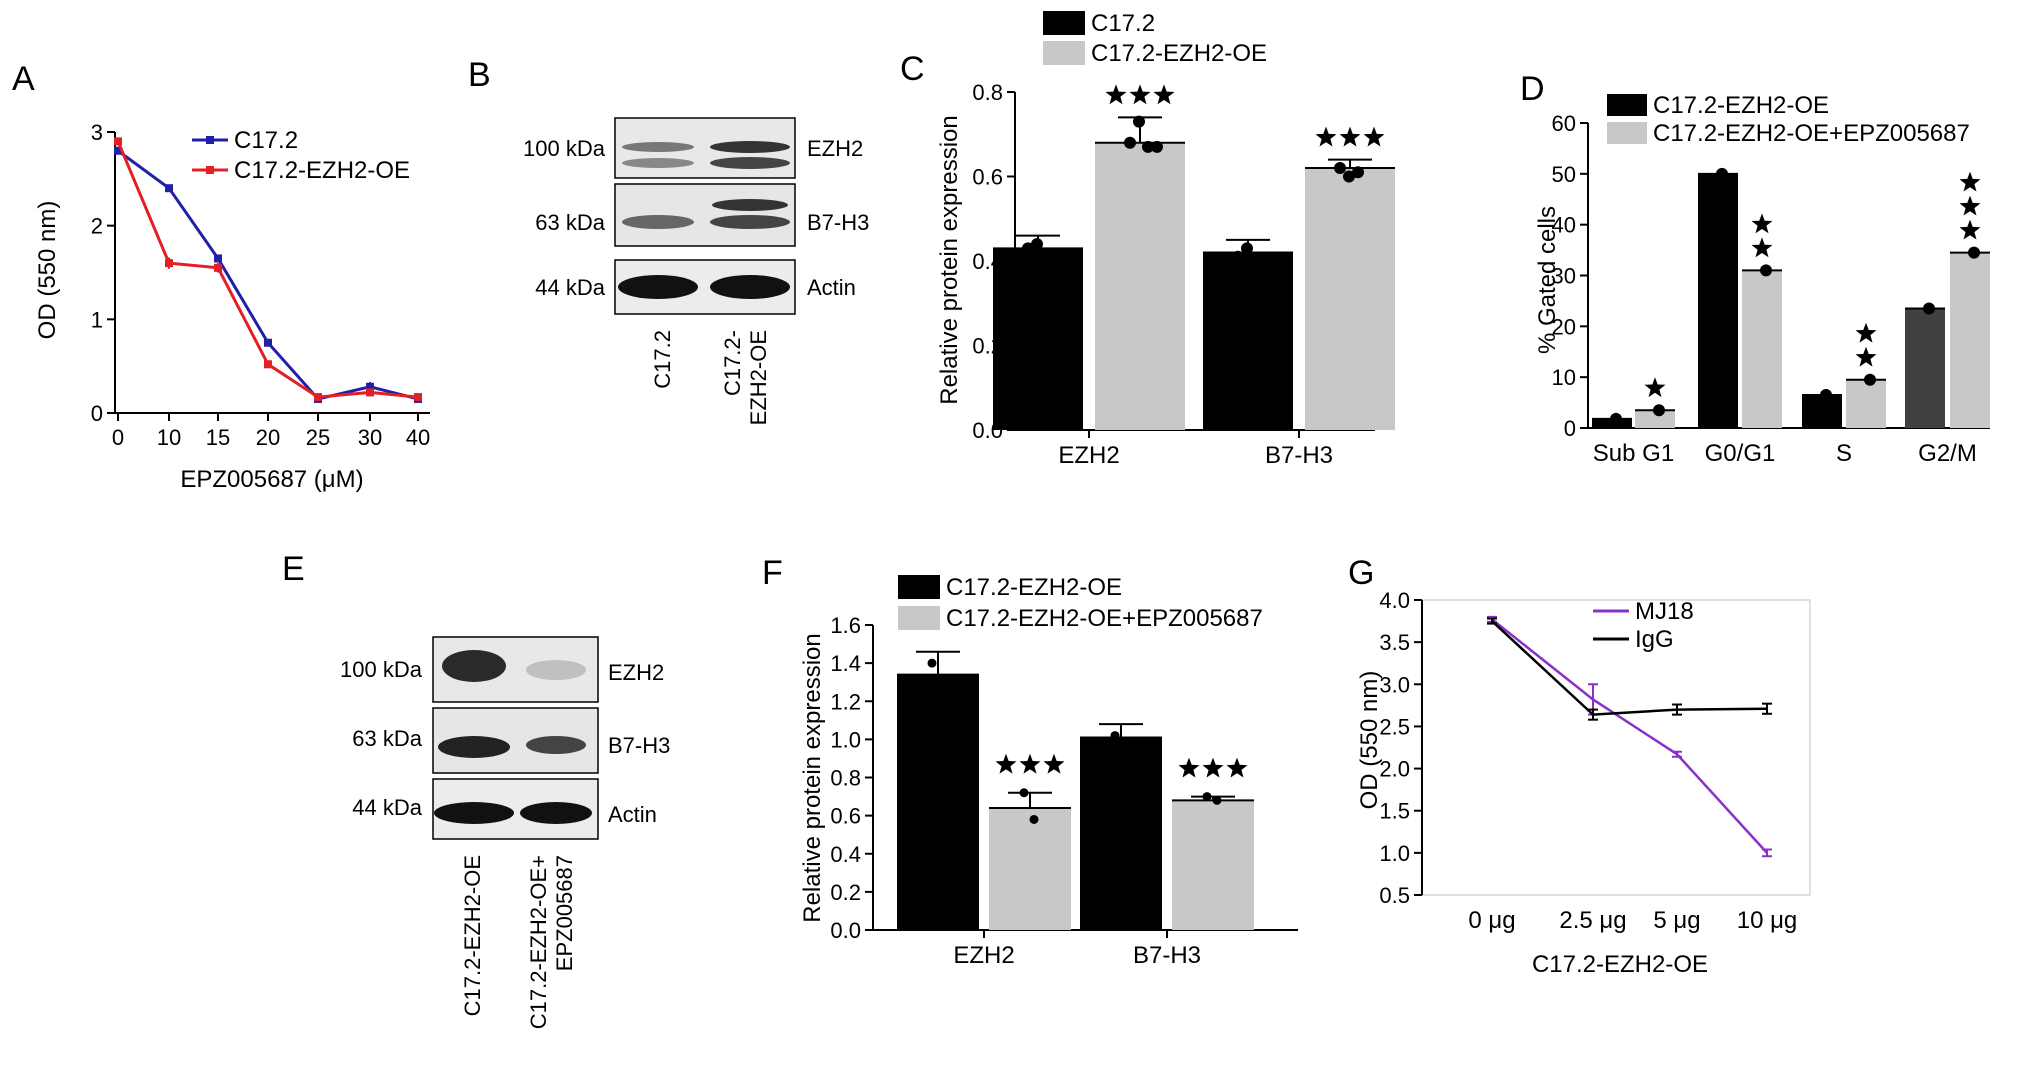 Image resolution: width=2032 pixels, height=1090 pixels. What do you see at coordinates (1564, 377) in the screenshot?
I see `y-tick-label: 10` at bounding box center [1564, 377].